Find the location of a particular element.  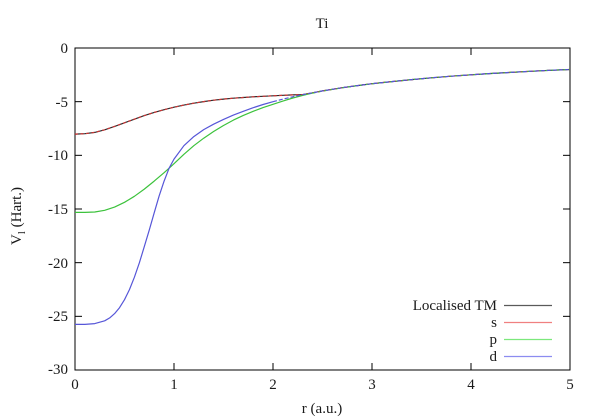

y-tick-label-m25: -25 is located at coordinates (58, 317).